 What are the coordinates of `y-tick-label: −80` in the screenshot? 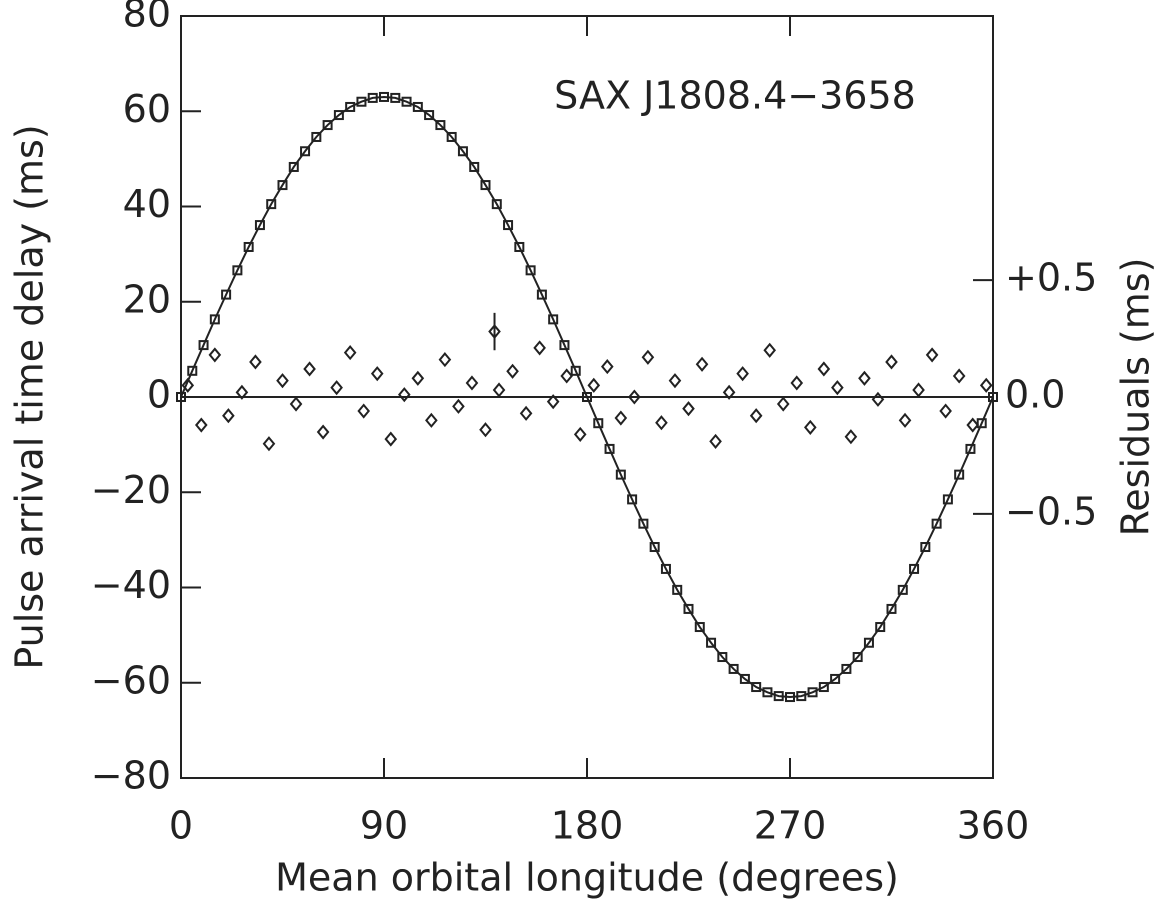 It's located at (131, 776).